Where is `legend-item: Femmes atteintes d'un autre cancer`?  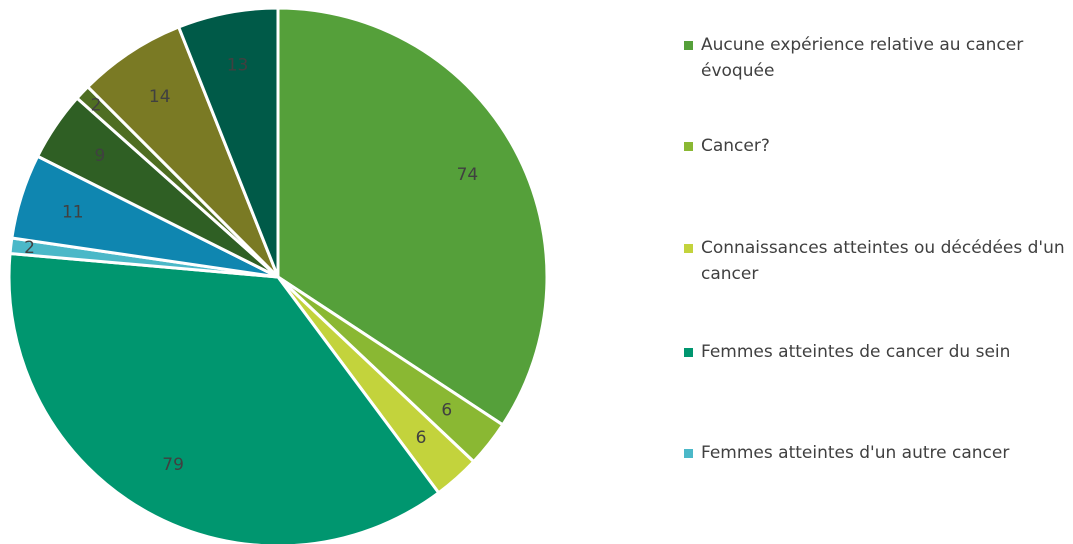
legend-item: Femmes atteintes d'un autre cancer is located at coordinates (877, 453).